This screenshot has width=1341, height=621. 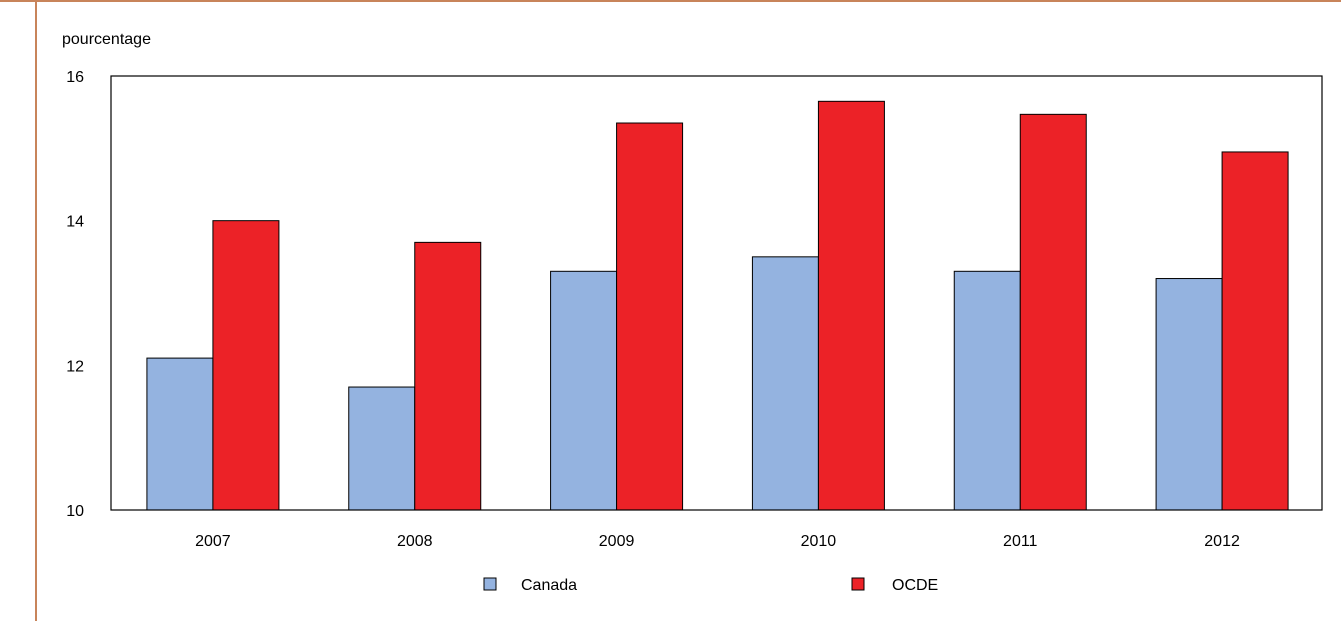 I want to click on bar-canada-2010, so click(x=785, y=383).